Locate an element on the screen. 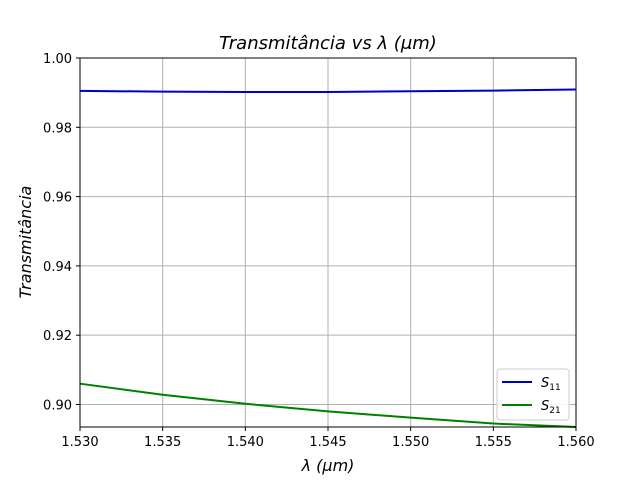  x-tick-label: 1.555 is located at coordinates (493, 442).